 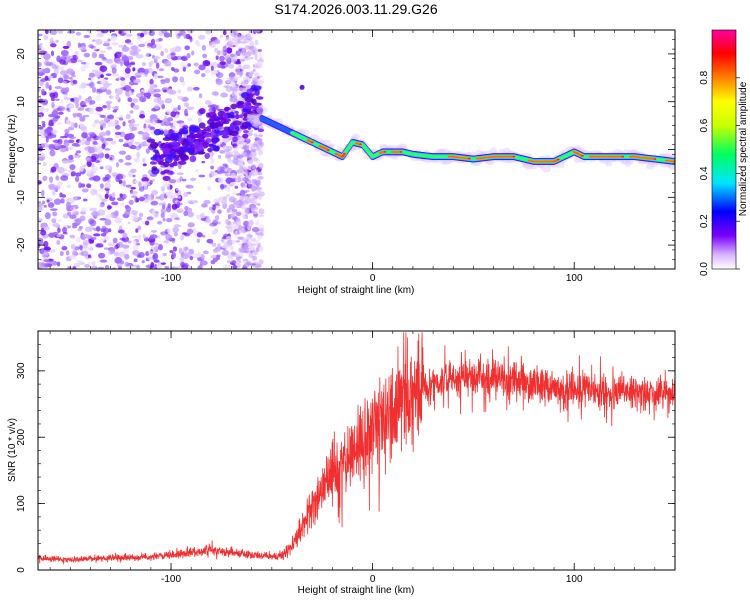 I want to click on ridge-peak, so click(x=344, y=153).